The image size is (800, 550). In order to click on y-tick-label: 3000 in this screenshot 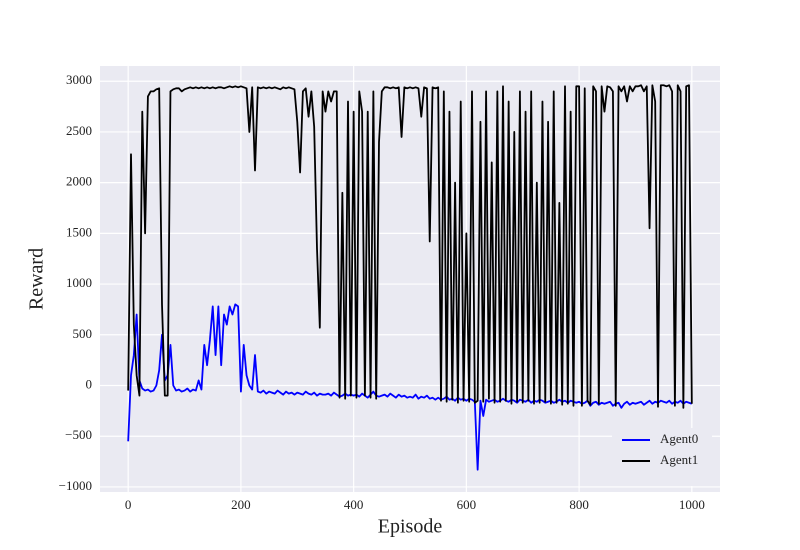, I will do `click(79, 79)`.